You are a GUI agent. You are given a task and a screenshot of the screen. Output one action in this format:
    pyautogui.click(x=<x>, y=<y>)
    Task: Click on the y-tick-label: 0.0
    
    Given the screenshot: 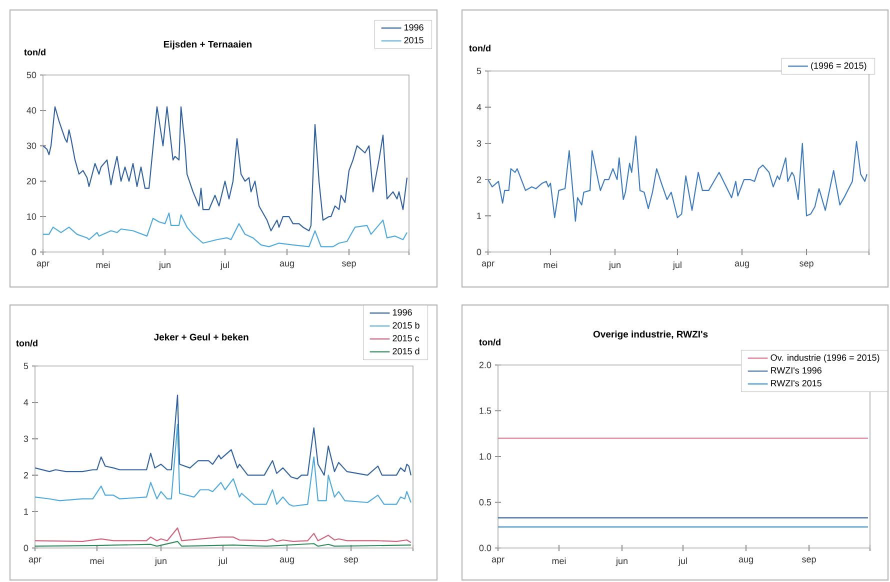 What is the action you would take?
    pyautogui.click(x=485, y=548)
    